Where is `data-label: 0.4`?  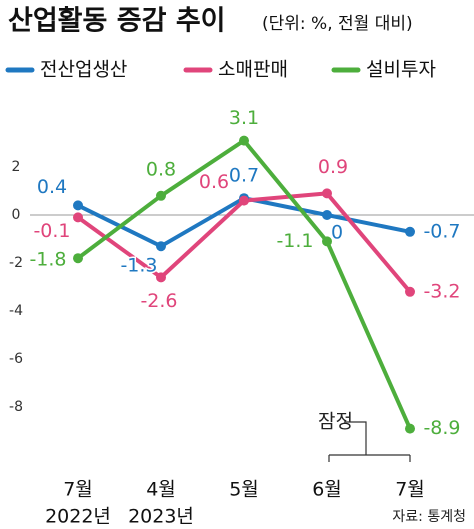
data-label: 0.4 is located at coordinates (52, 187).